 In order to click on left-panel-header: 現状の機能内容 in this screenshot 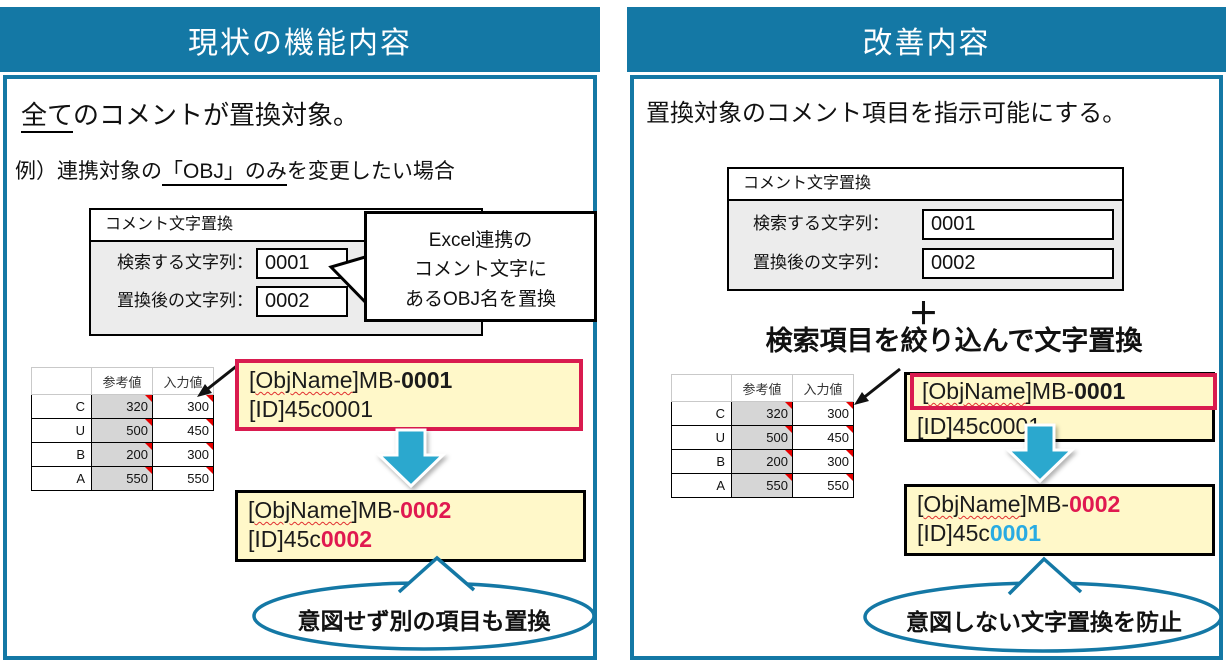, I will do `click(300, 39)`.